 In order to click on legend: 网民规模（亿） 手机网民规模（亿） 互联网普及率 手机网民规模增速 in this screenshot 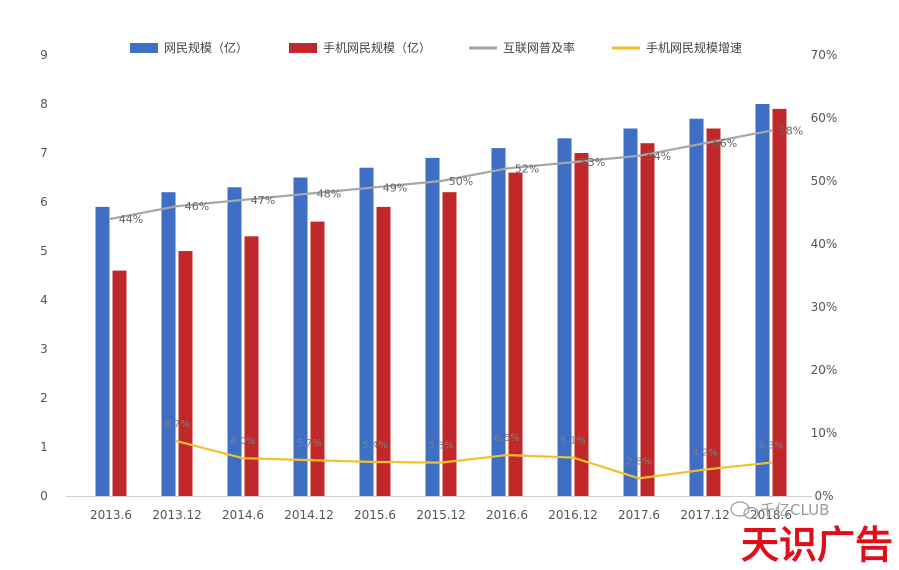, I will do `click(436, 47)`.